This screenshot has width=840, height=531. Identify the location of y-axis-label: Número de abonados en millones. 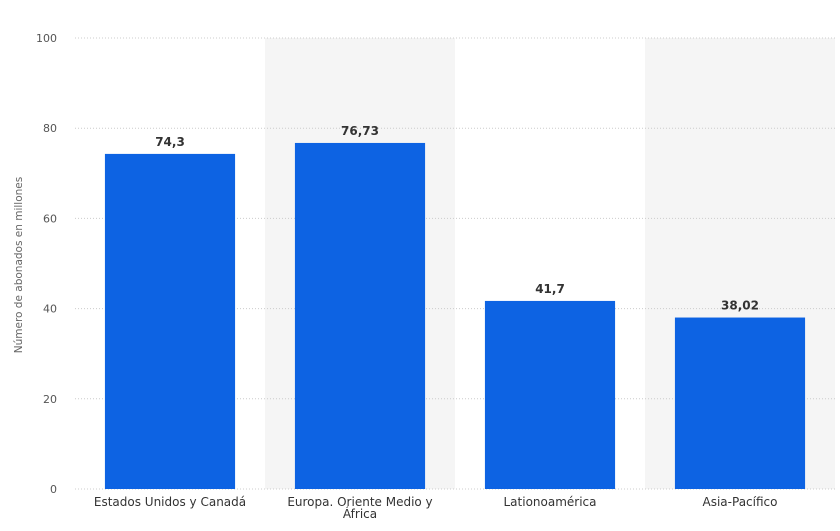
(19, 265).